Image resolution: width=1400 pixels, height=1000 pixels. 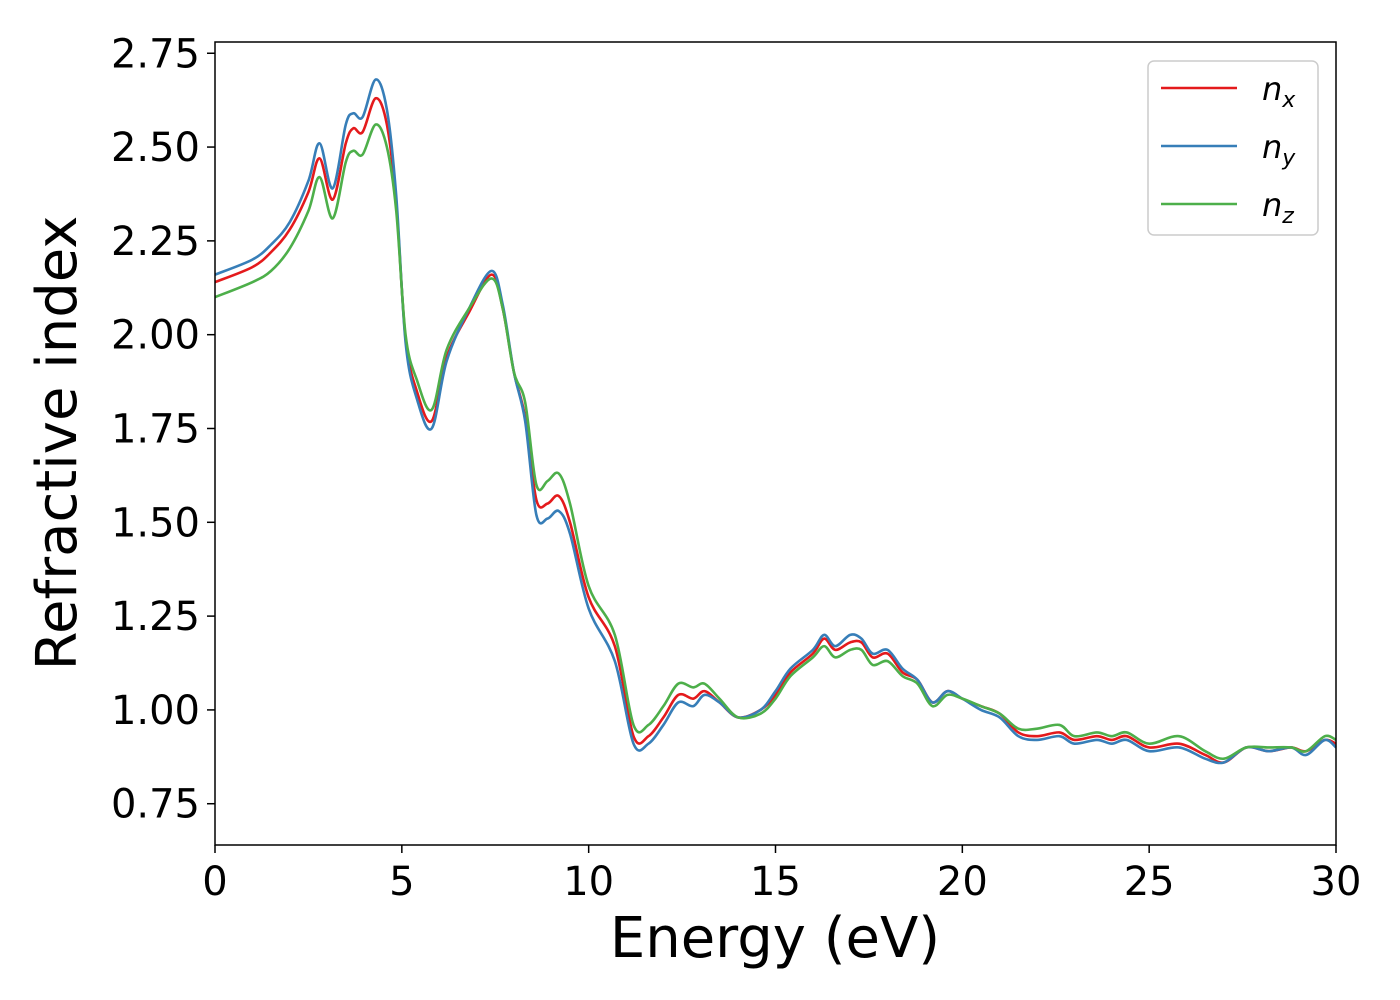 I want to click on y-tick-label: 1.75, so click(x=155, y=429).